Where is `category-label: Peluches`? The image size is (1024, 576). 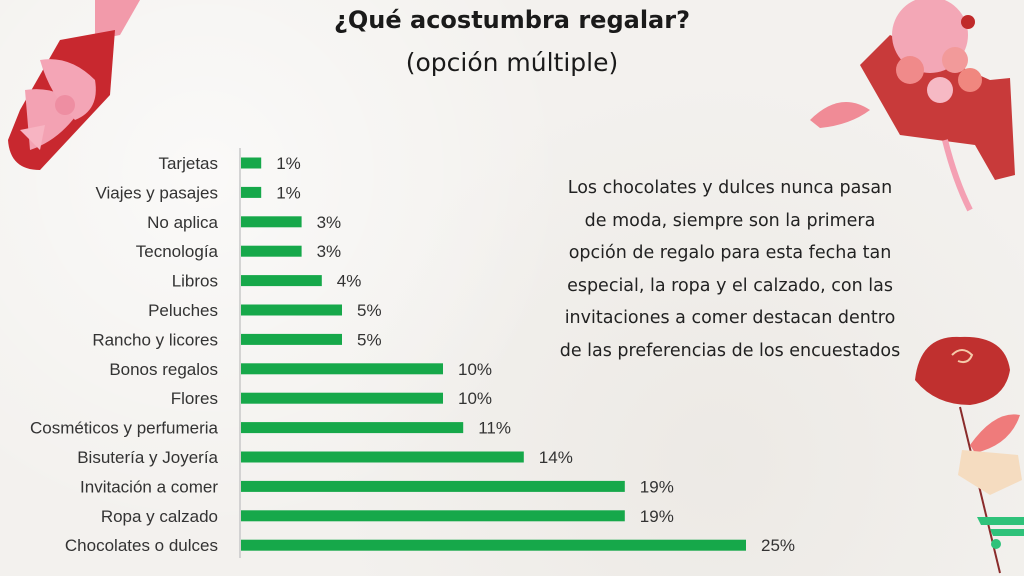 category-label: Peluches is located at coordinates (183, 310).